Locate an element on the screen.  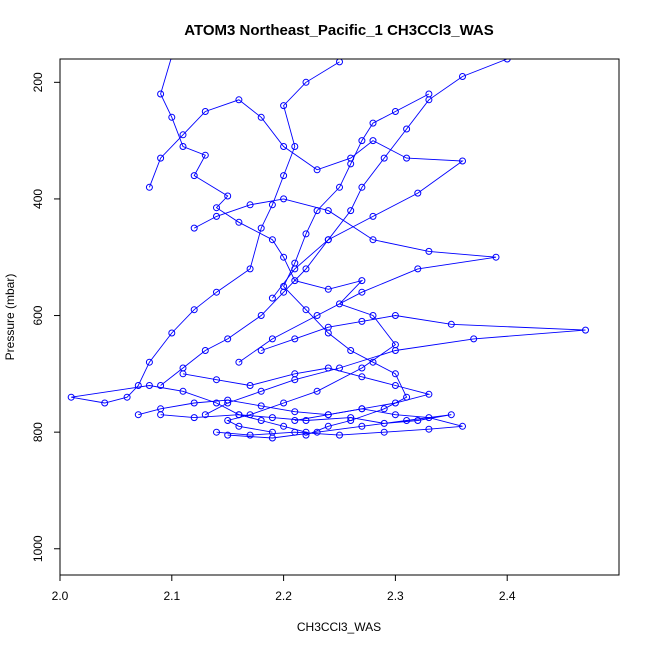
y-tick-label: 800 is located at coordinates (38, 432).